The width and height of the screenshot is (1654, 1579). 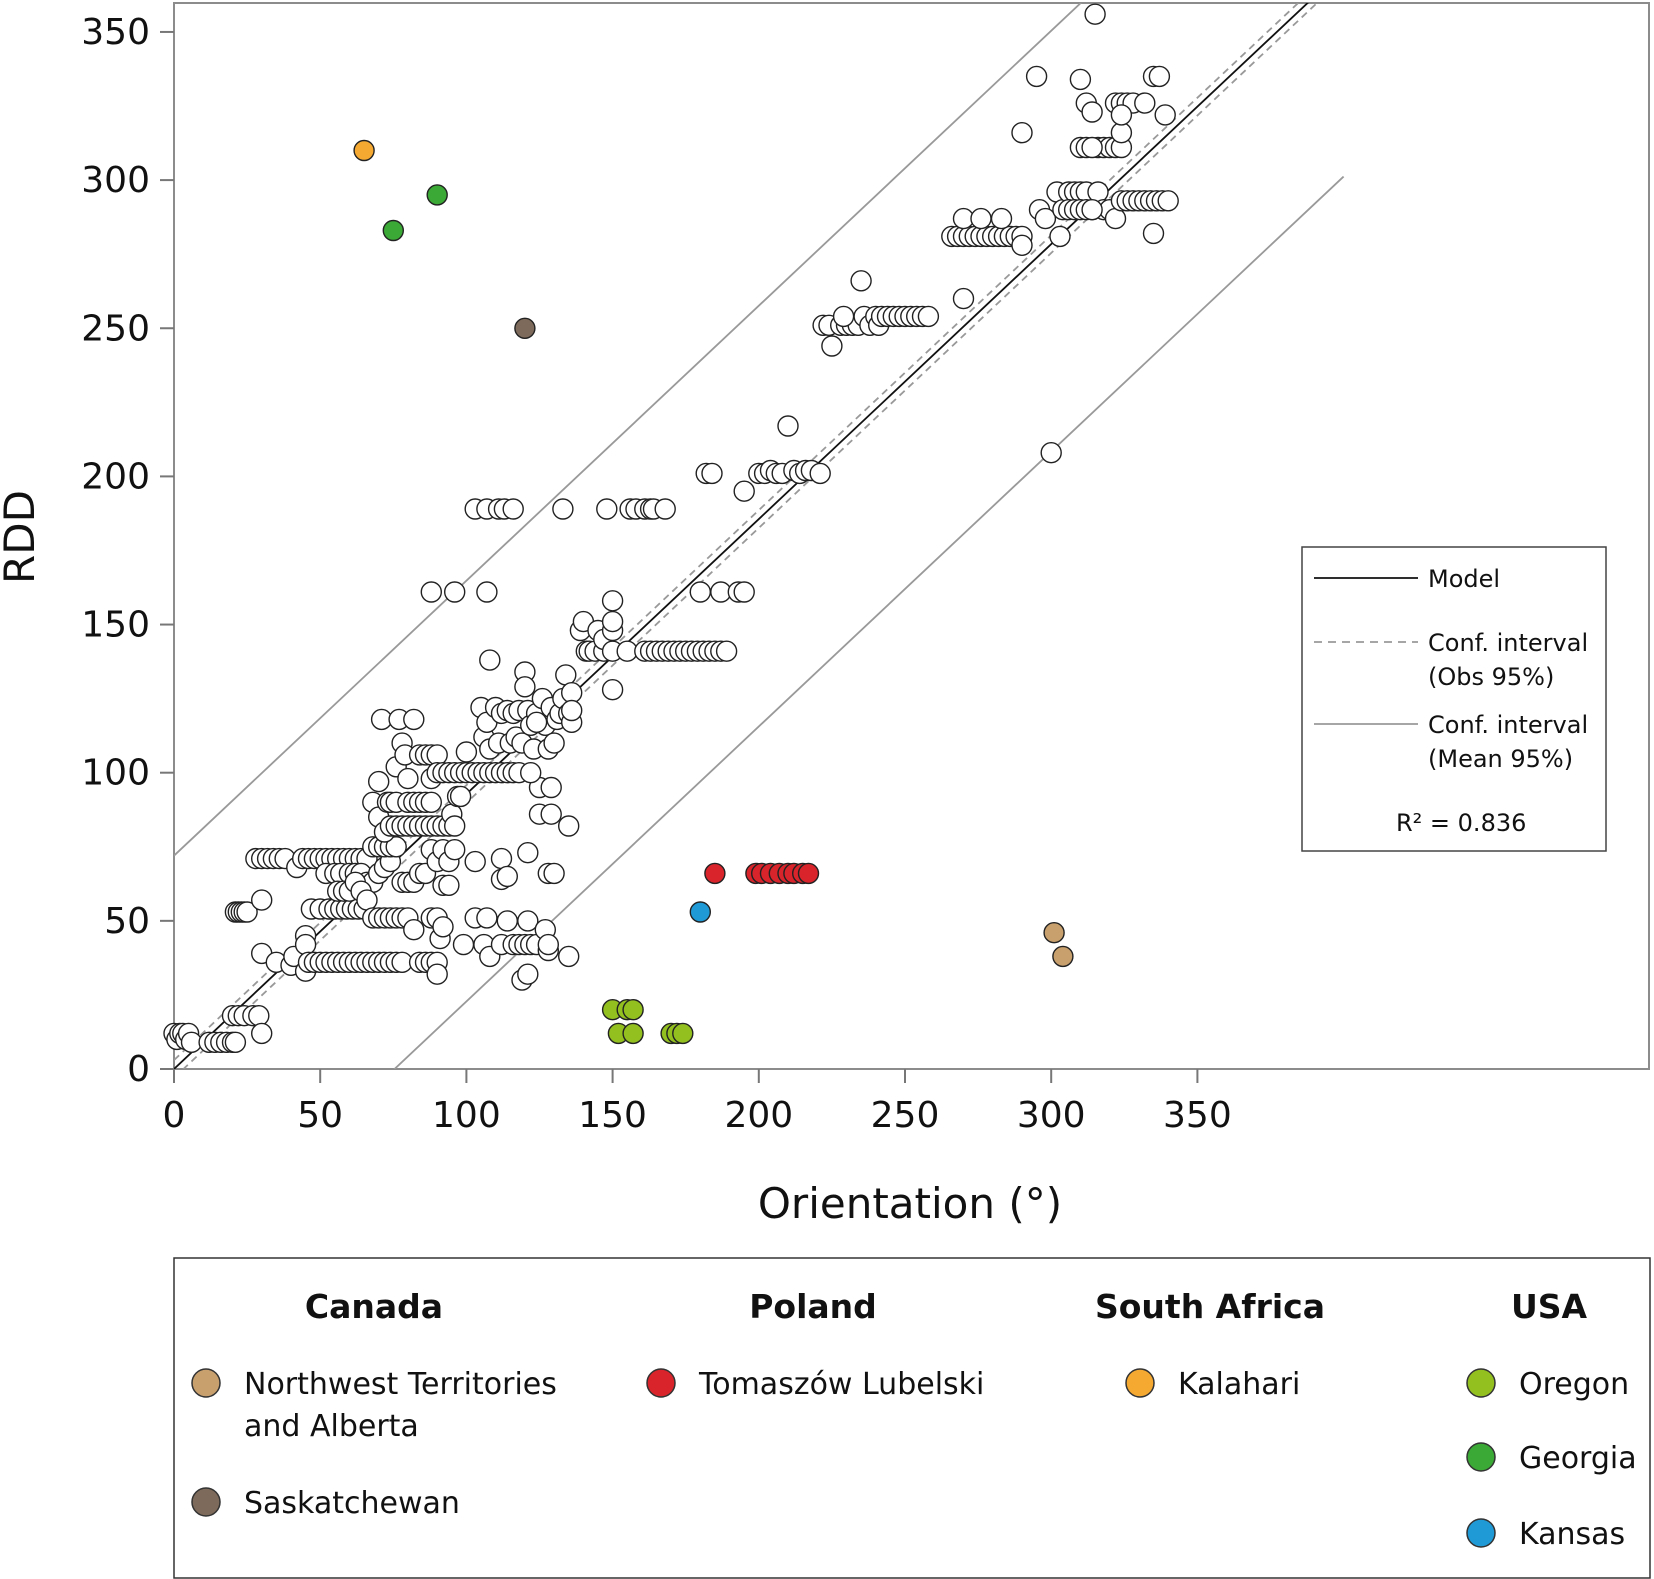 What do you see at coordinates (115, 180) in the screenshot?
I see `y-tick-label: 300` at bounding box center [115, 180].